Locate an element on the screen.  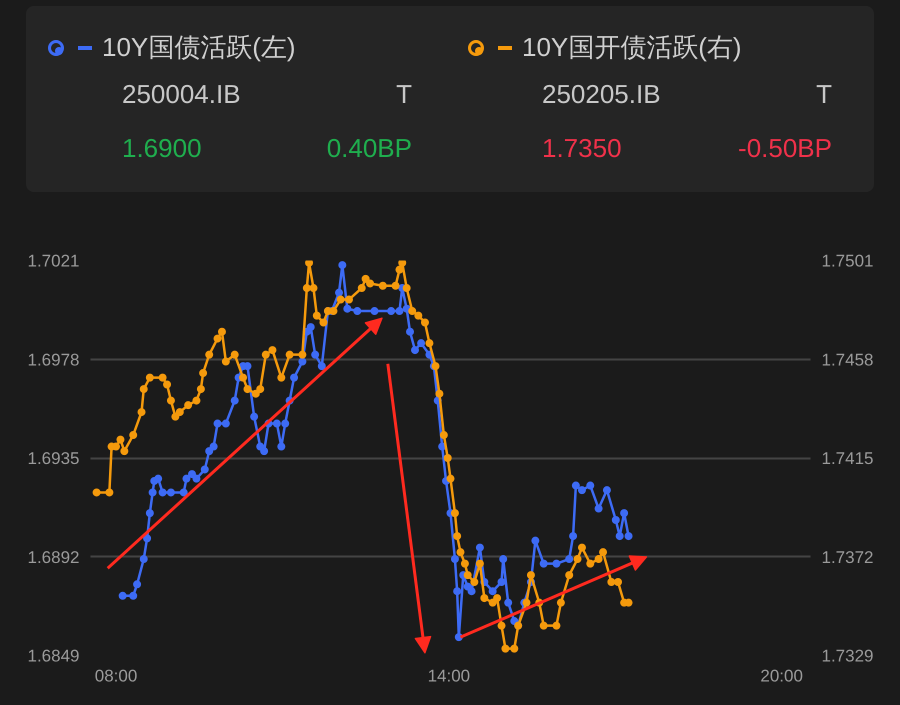
text: 0.40BP is located at coordinates (369, 149).